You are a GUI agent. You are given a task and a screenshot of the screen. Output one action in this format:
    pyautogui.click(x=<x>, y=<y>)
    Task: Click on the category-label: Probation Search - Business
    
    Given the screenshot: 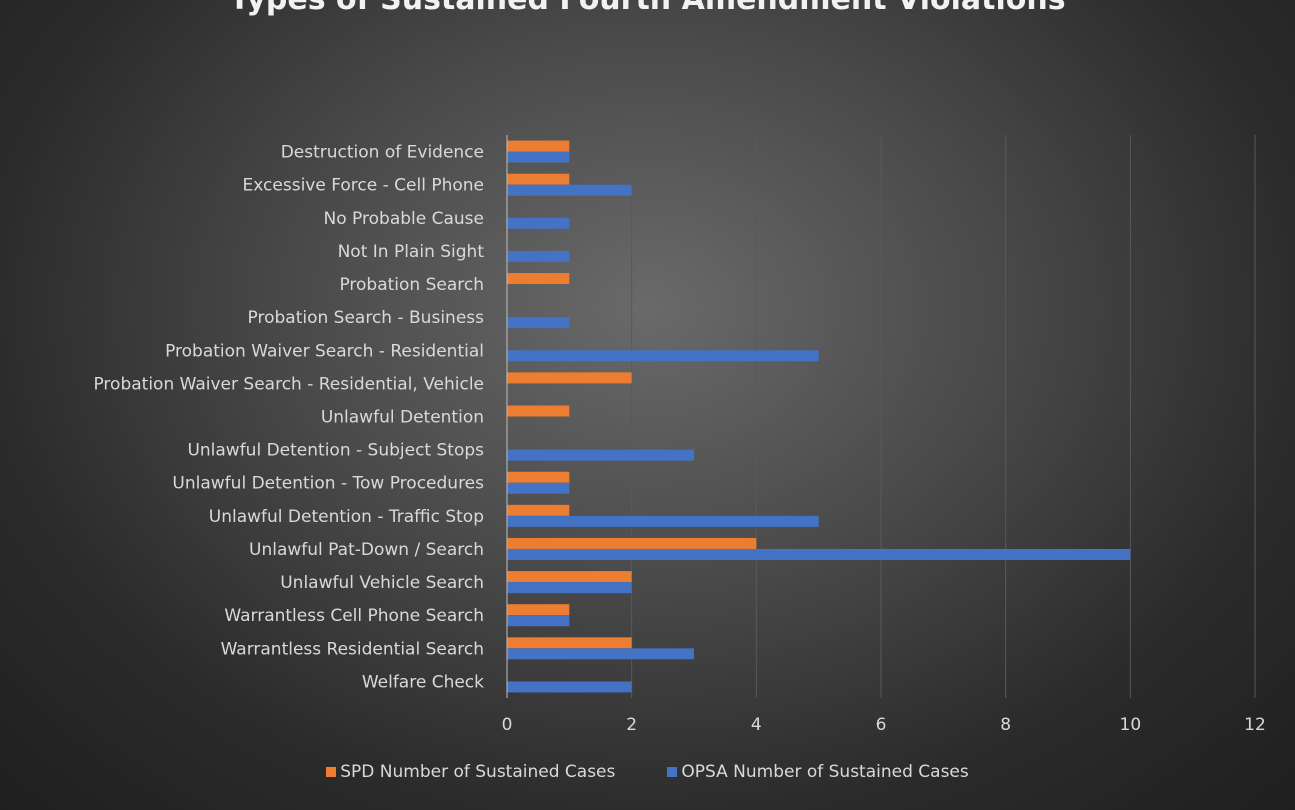 What is the action you would take?
    pyautogui.click(x=366, y=318)
    